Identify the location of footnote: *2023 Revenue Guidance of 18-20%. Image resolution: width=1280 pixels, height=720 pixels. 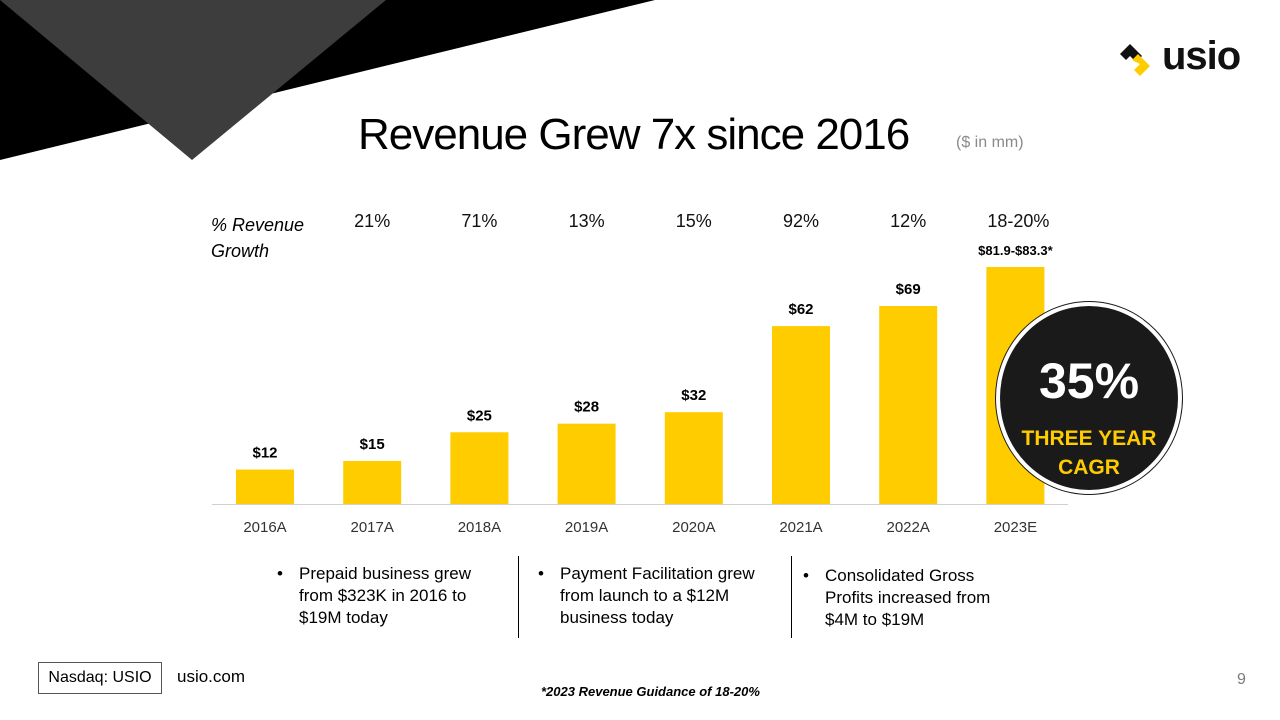
(650, 691).